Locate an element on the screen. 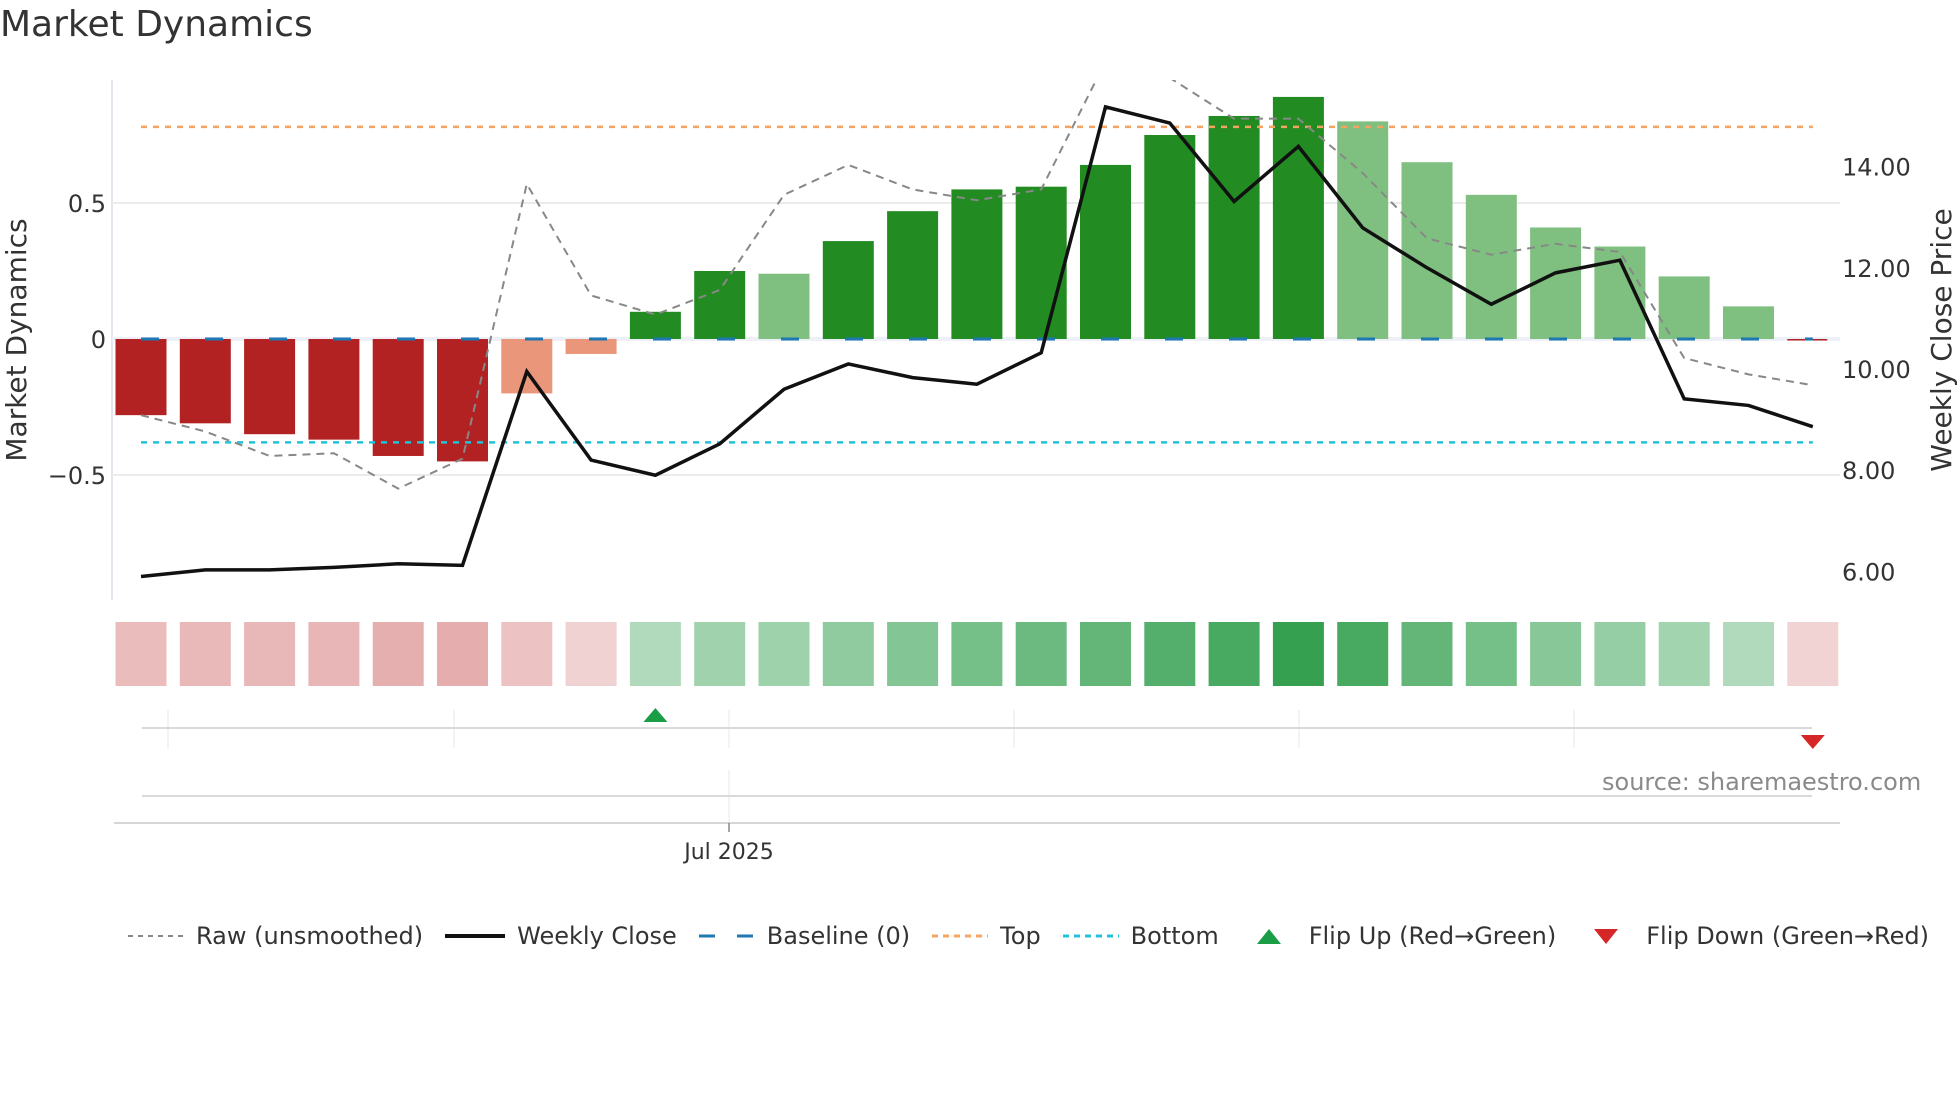 This screenshot has height=1102, width=1960. legend-label: Weekly Close is located at coordinates (597, 936).